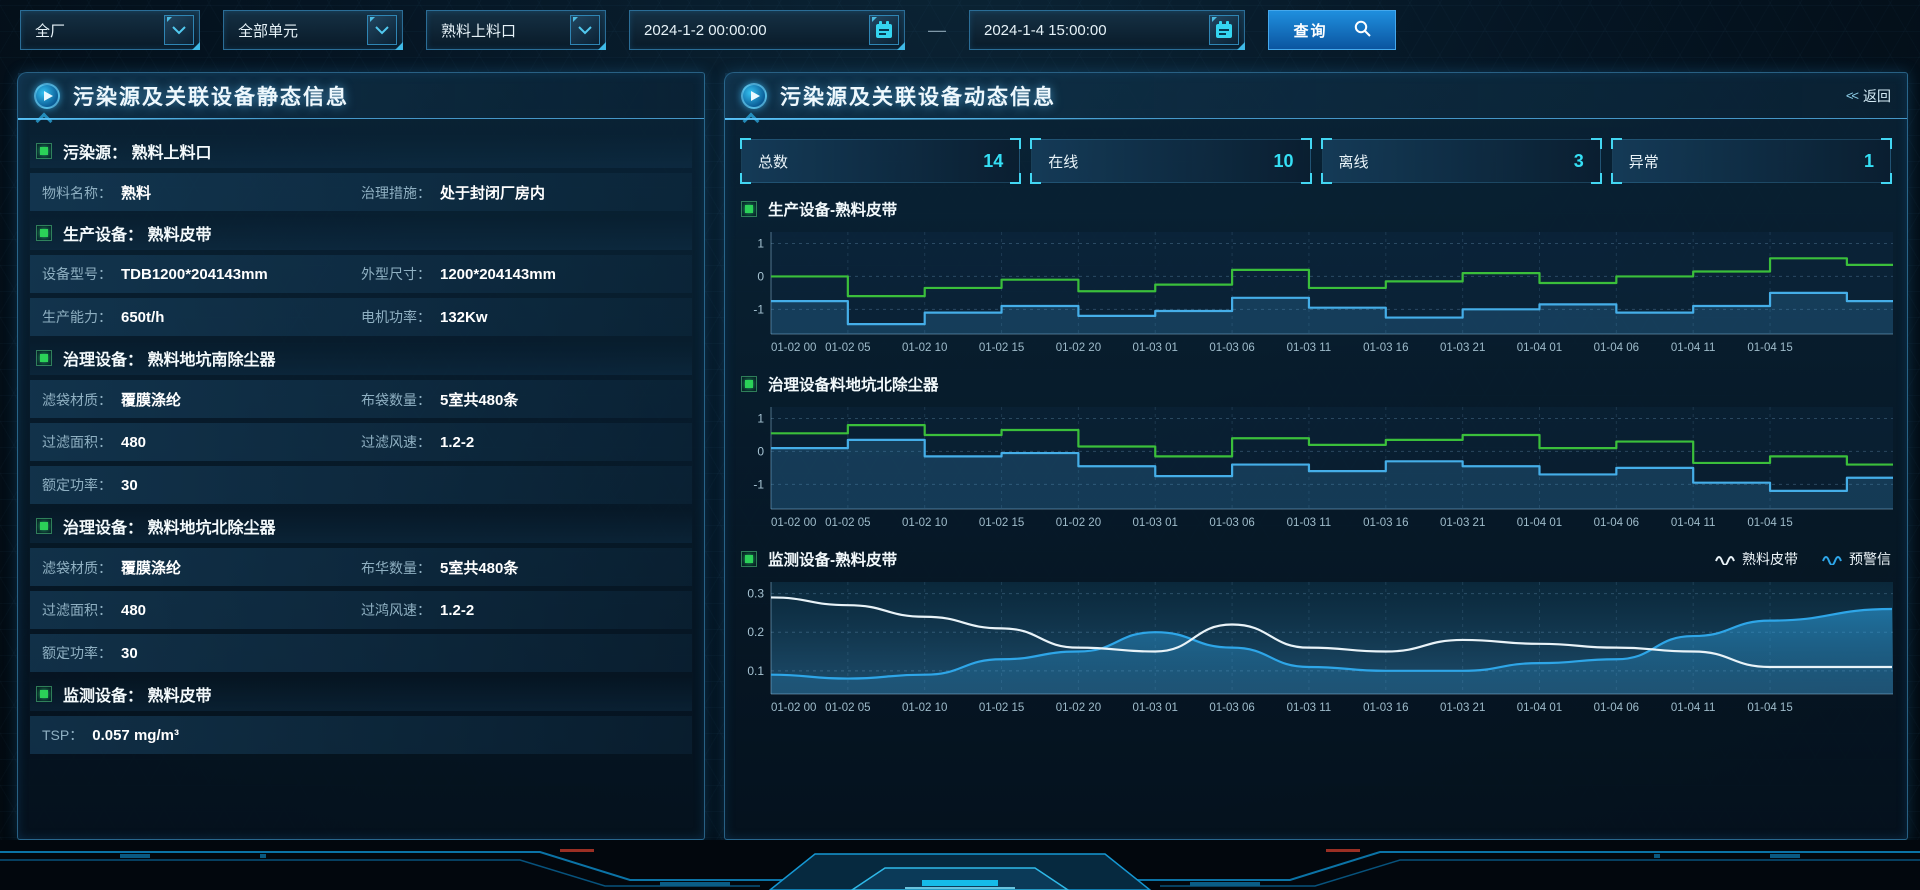 Image resolution: width=1920 pixels, height=890 pixels. What do you see at coordinates (361, 610) in the screenshot?
I see `info-row: 过滤面积： 480 过鸿风速： 1.2-2` at bounding box center [361, 610].